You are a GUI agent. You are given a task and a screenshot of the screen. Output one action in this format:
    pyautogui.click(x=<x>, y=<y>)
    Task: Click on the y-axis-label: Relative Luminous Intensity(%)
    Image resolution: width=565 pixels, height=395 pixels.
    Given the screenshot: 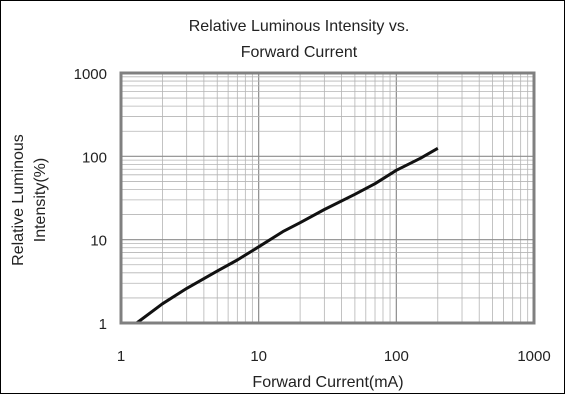 What is the action you would take?
    pyautogui.click(x=29, y=200)
    